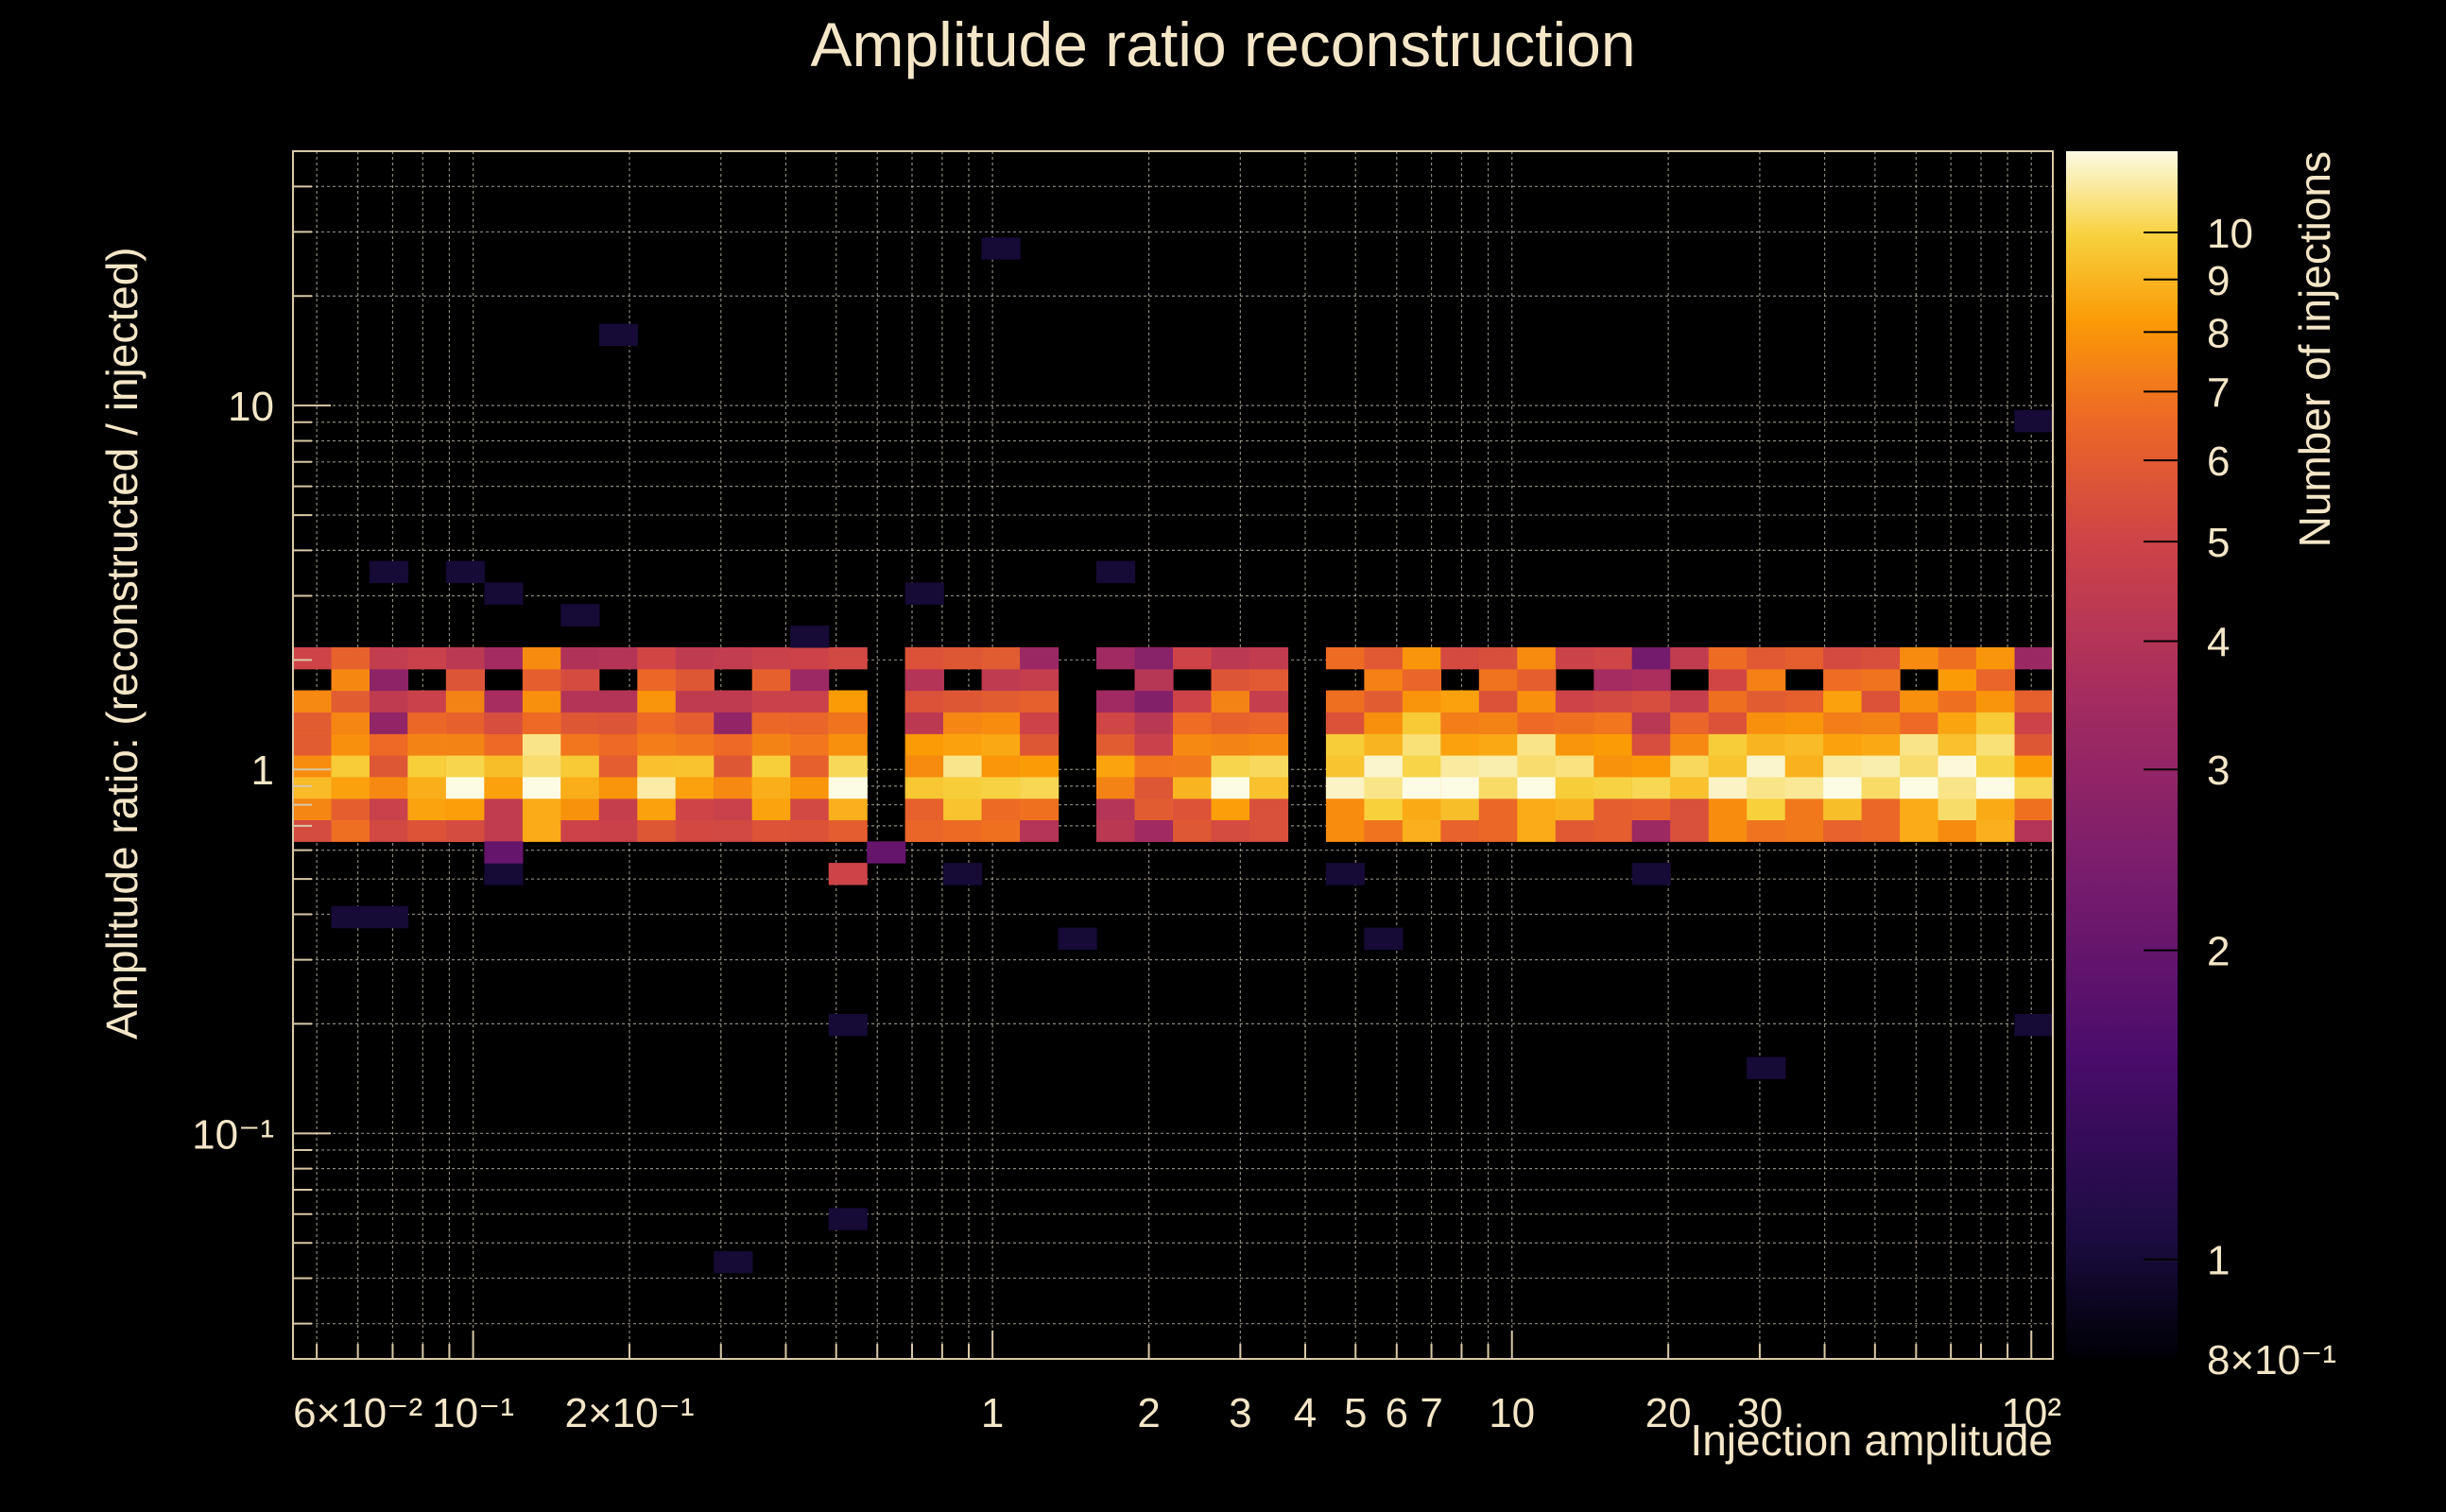 This screenshot has height=1512, width=2446. I want to click on y-tick-label: 10⁻¹, so click(233, 1134).